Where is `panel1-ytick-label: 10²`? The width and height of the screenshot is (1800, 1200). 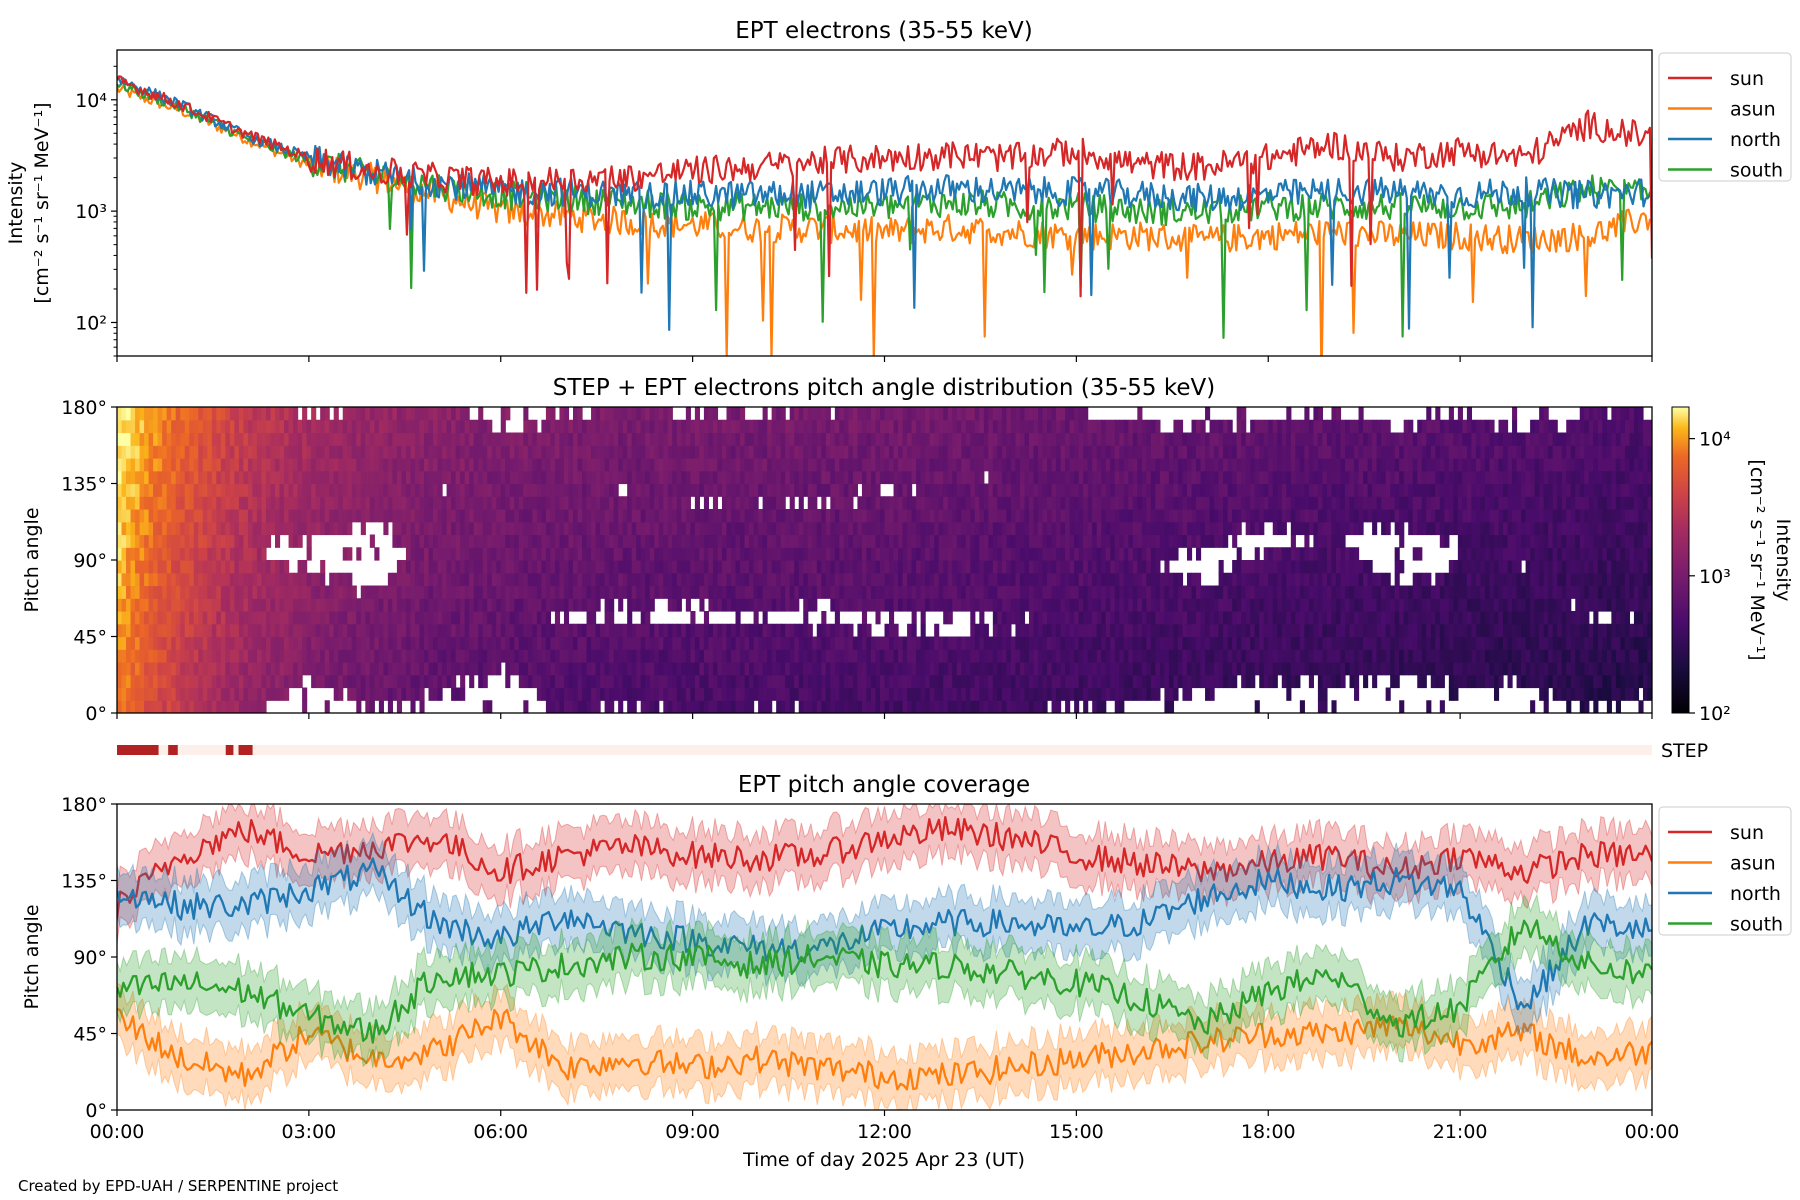 panel1-ytick-label: 10² is located at coordinates (91, 323).